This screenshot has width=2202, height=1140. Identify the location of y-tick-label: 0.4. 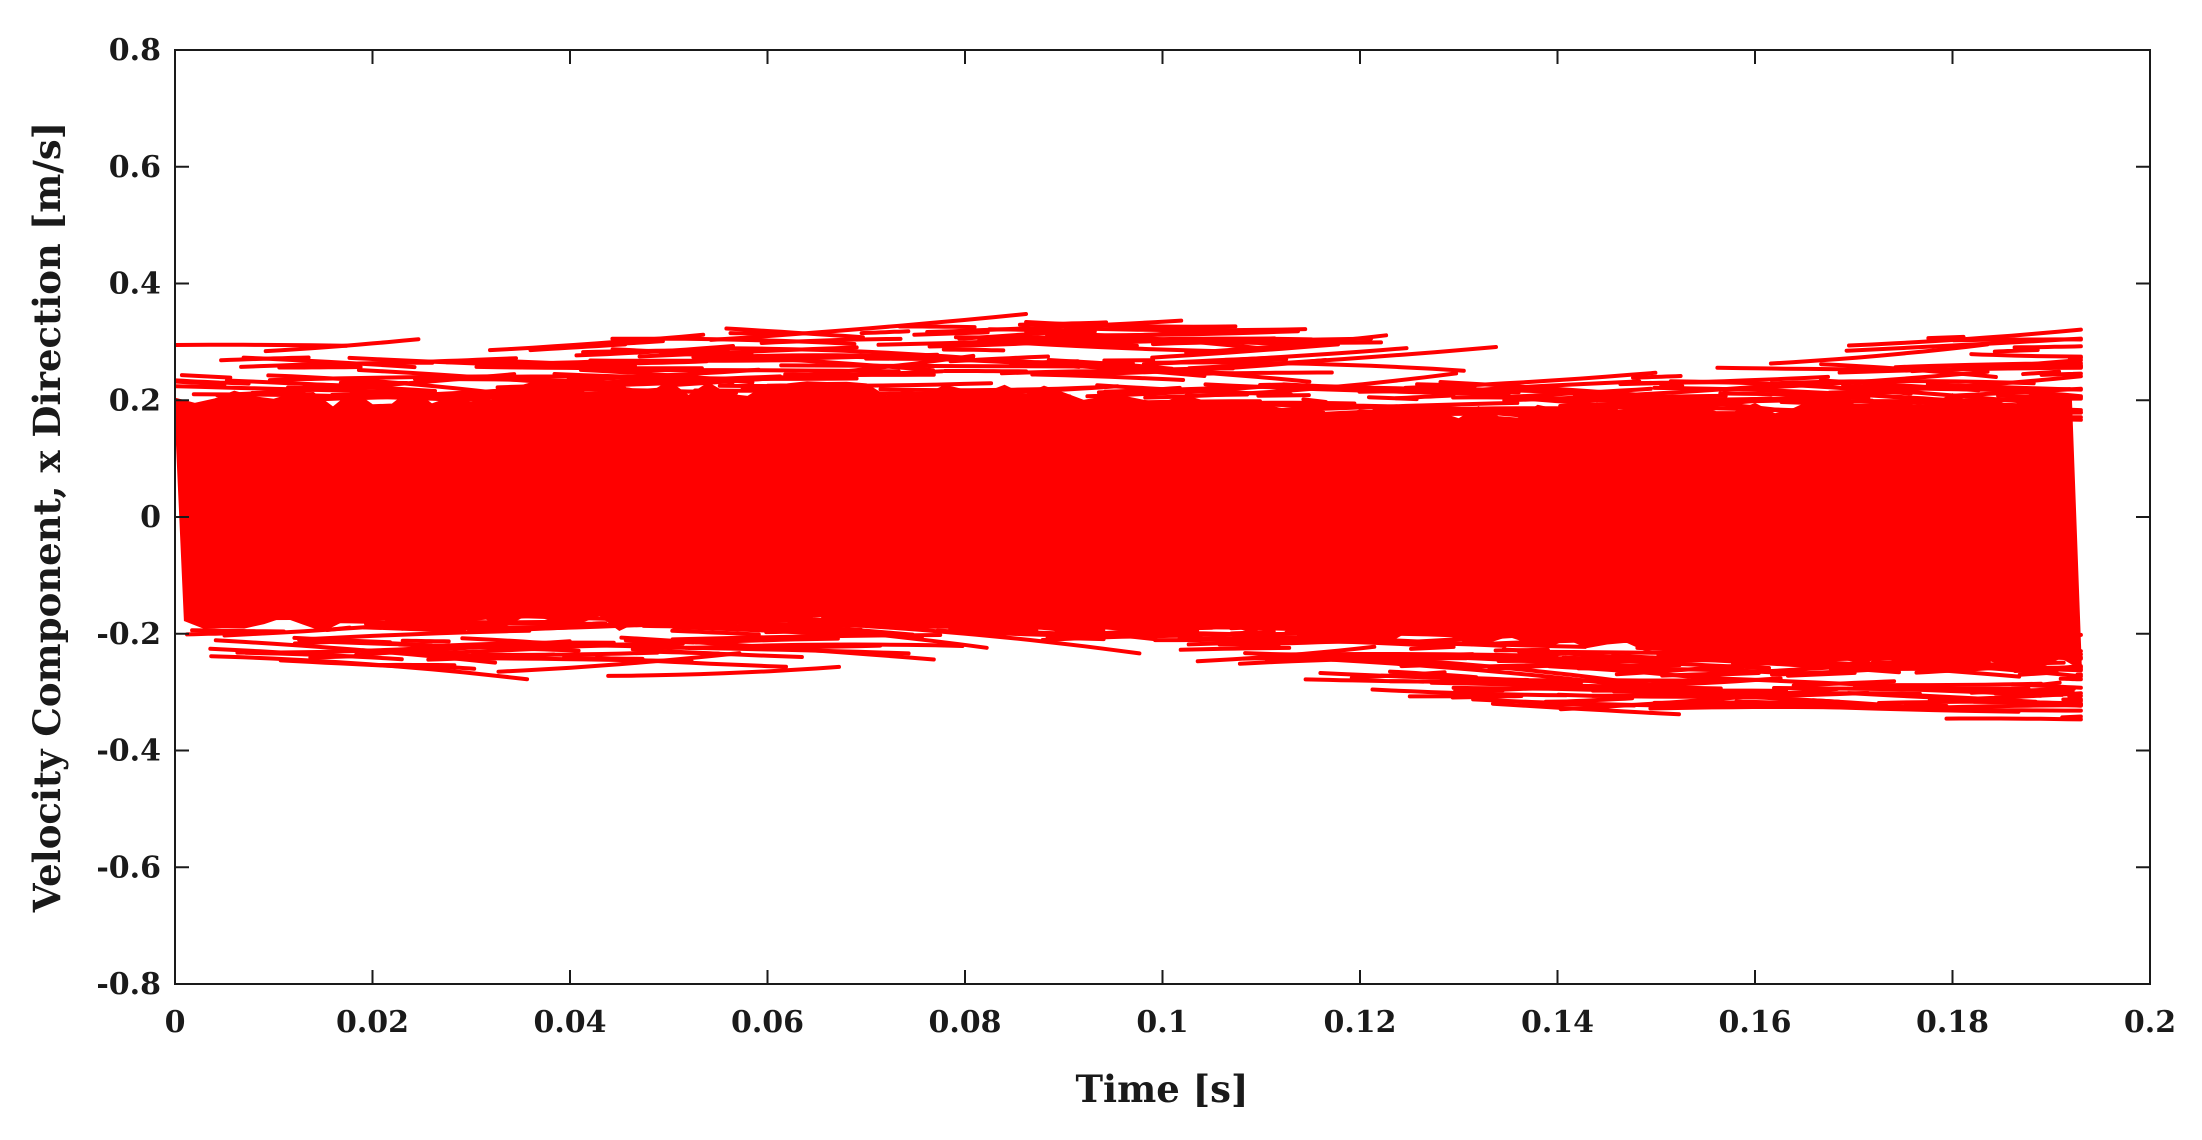
(135, 284).